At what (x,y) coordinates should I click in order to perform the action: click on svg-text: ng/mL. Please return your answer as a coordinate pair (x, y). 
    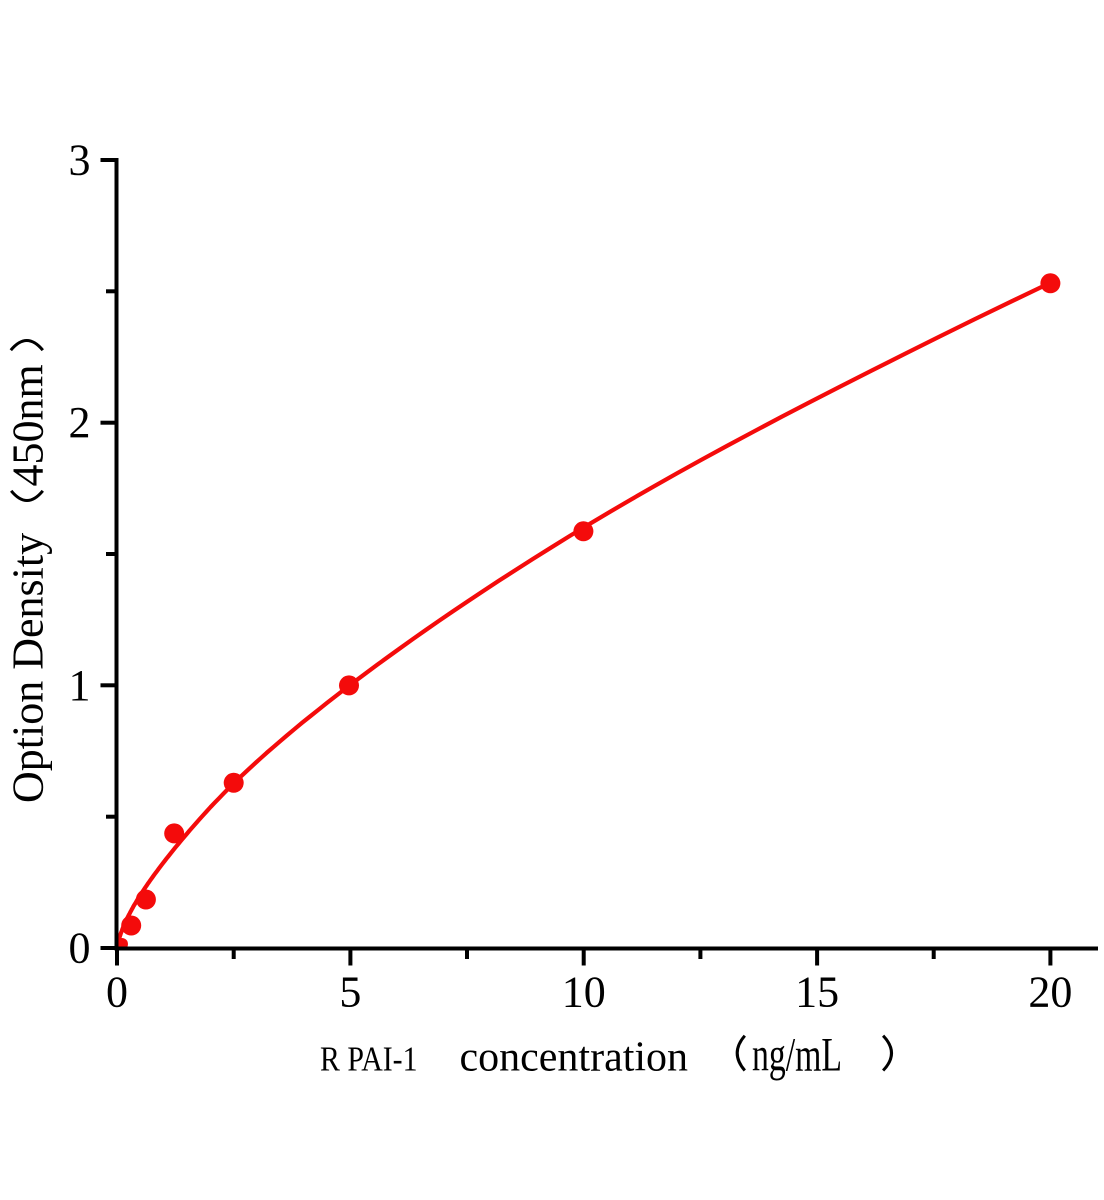
    Looking at the image, I should click on (797, 1055).